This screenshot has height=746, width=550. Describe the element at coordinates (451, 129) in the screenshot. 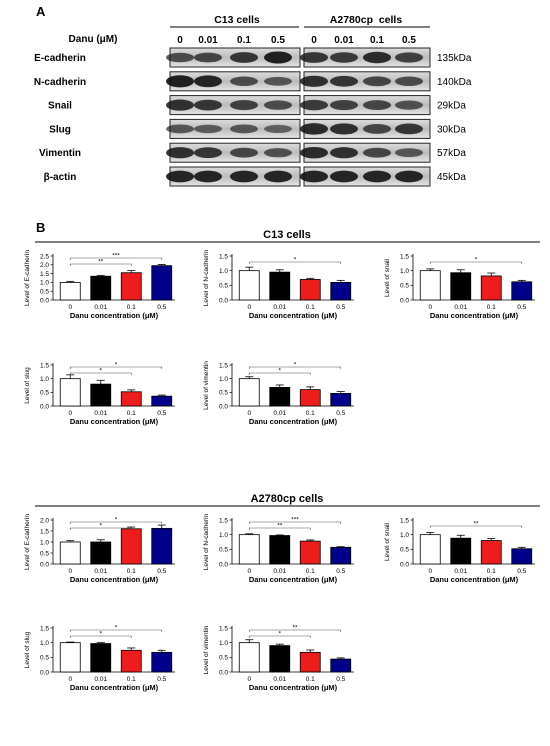

I see `protein-size-label: 30kDa` at that location.